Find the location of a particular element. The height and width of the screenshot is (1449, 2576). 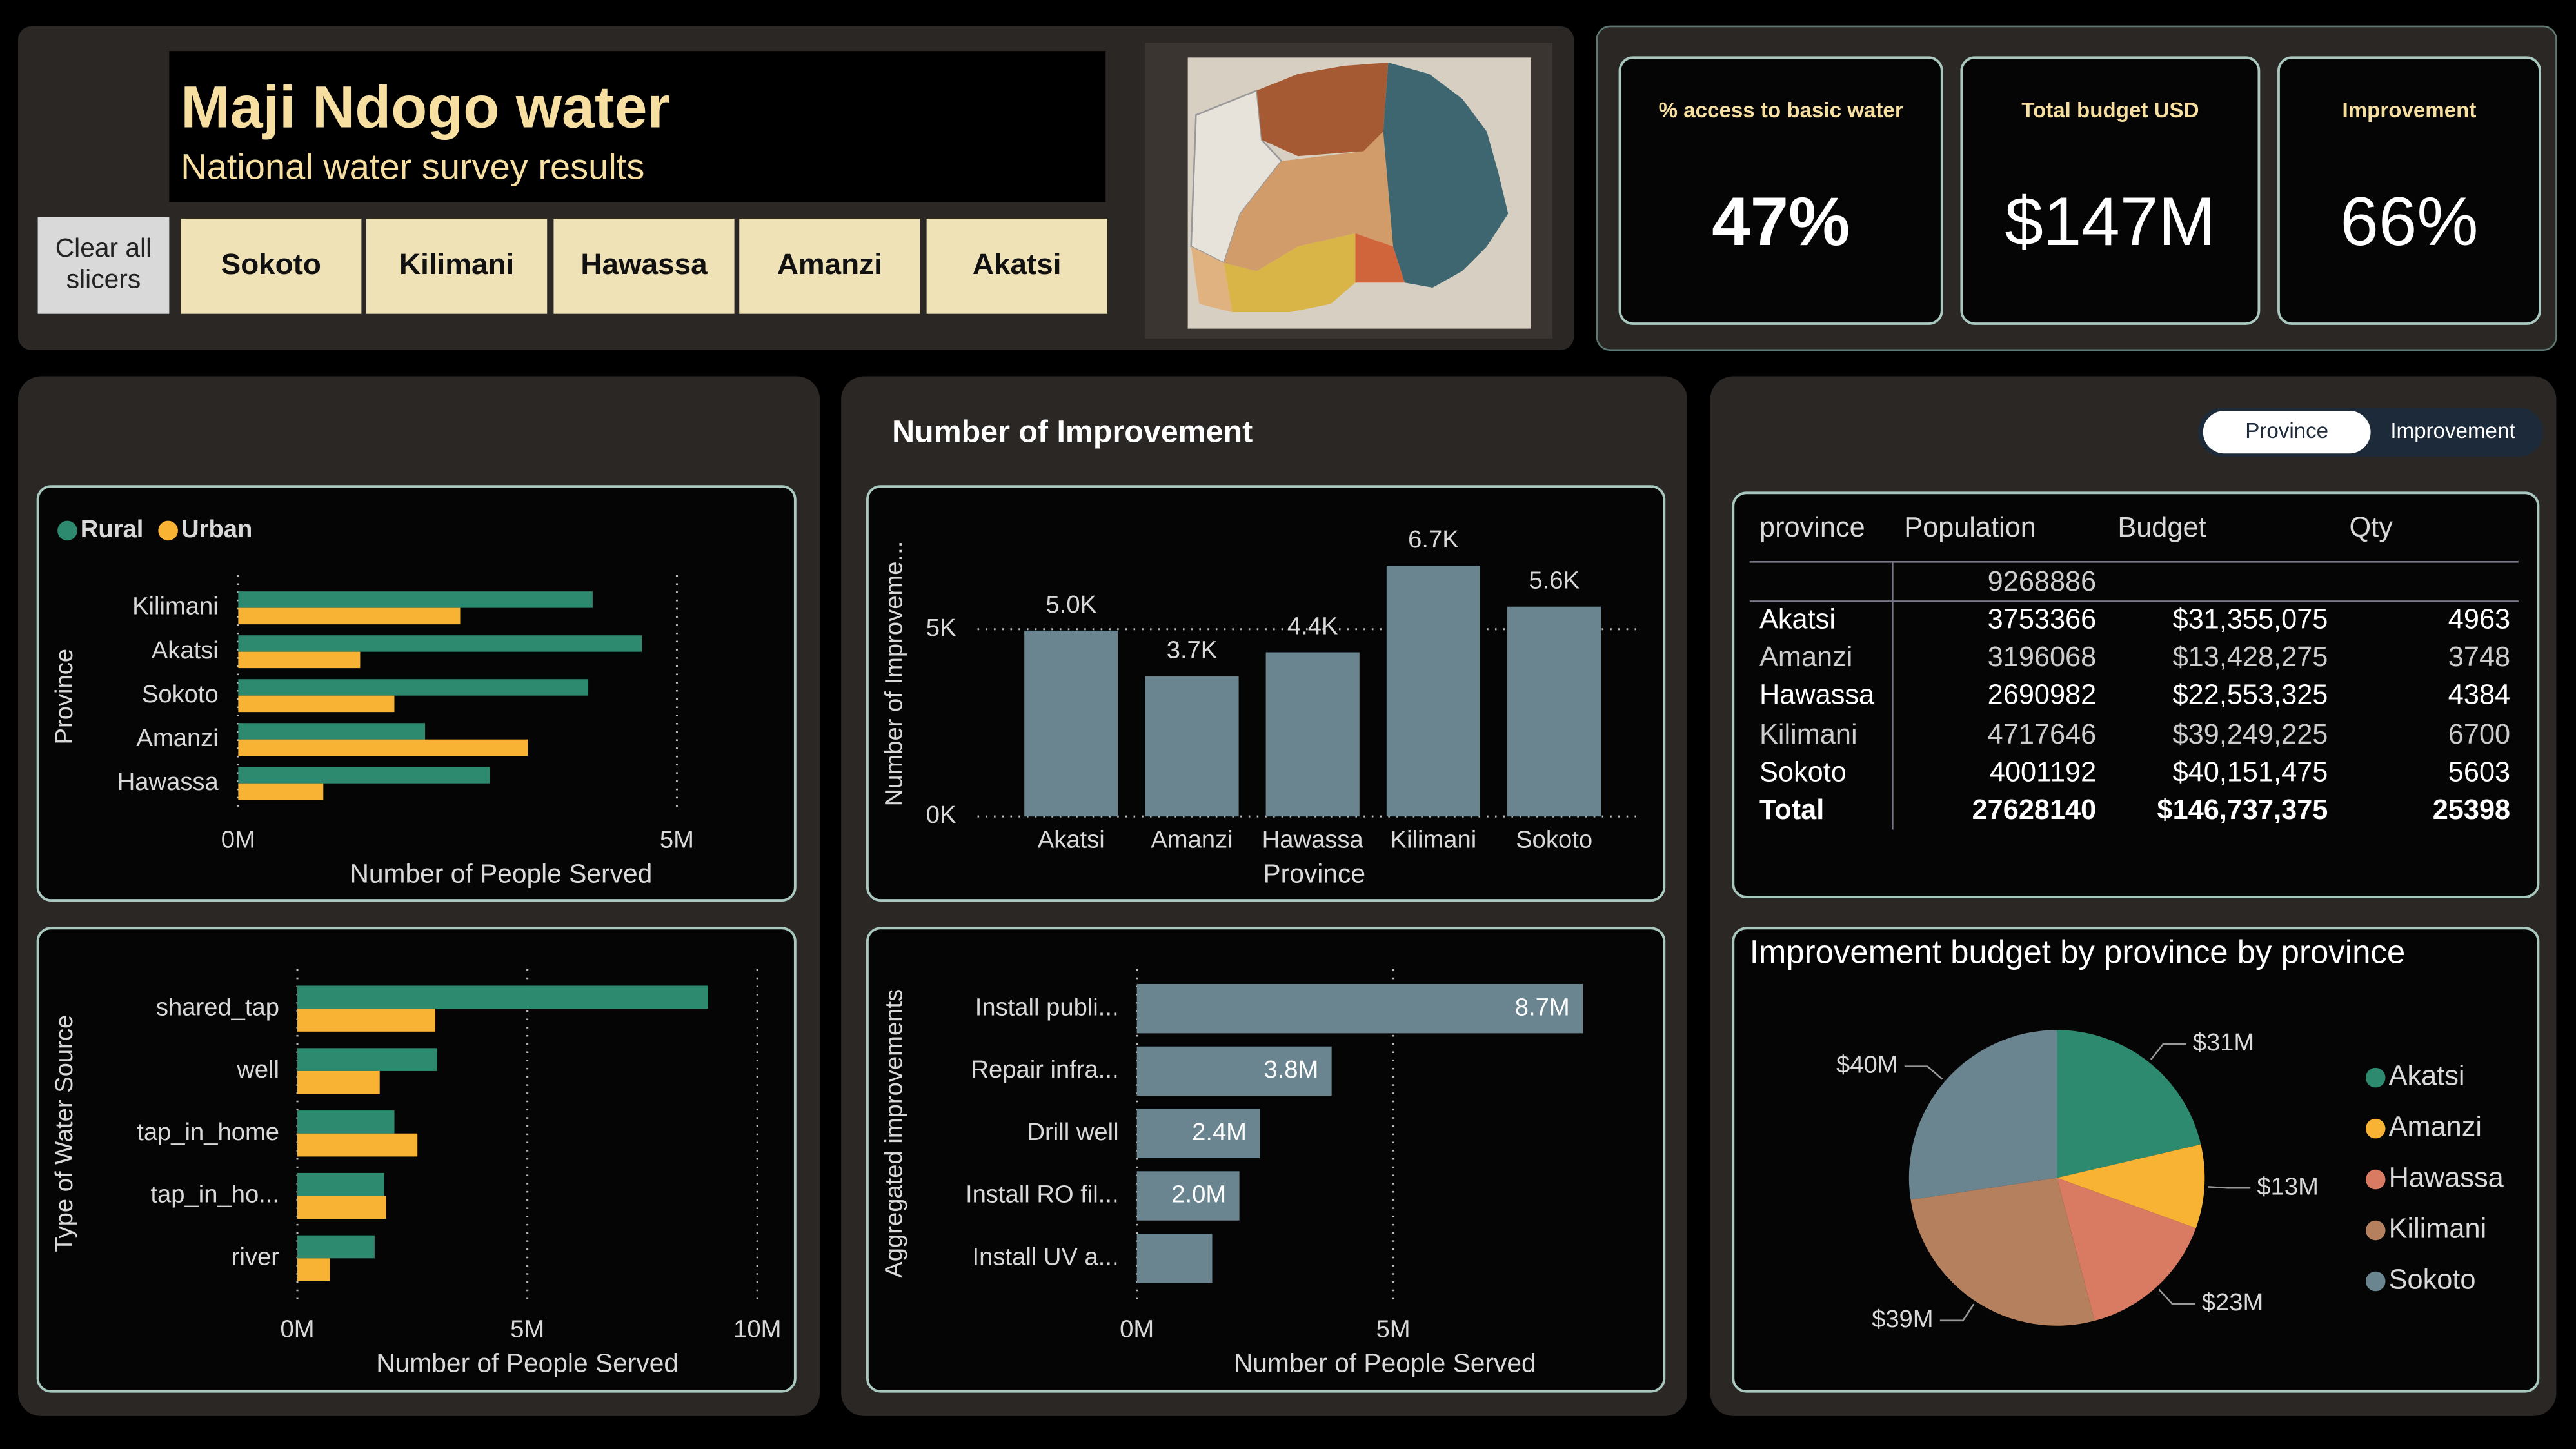

value-label: 5.6K is located at coordinates (1554, 581).